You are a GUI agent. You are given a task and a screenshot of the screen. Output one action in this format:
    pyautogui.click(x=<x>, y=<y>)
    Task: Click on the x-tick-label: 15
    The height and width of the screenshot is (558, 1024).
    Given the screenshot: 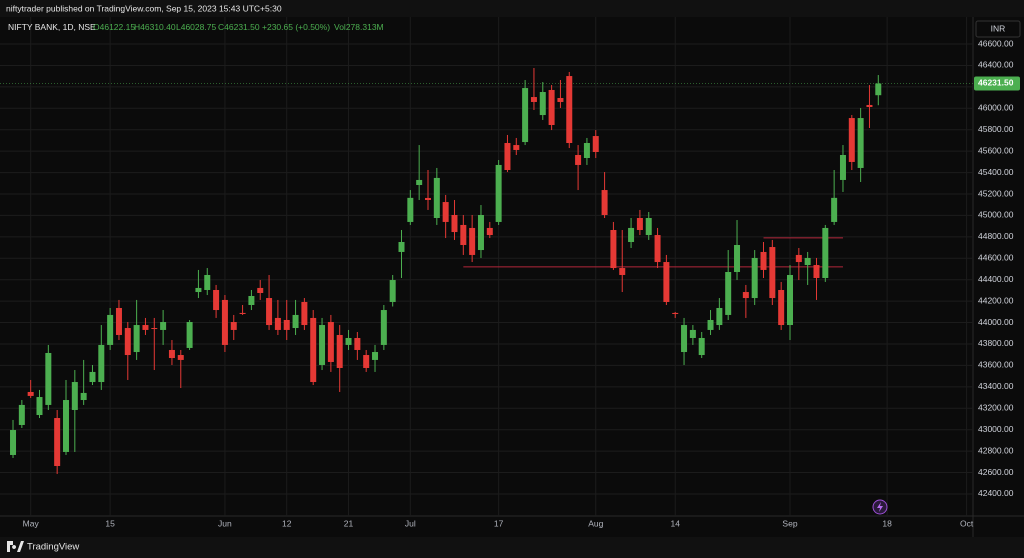 What is the action you would take?
    pyautogui.click(x=110, y=523)
    